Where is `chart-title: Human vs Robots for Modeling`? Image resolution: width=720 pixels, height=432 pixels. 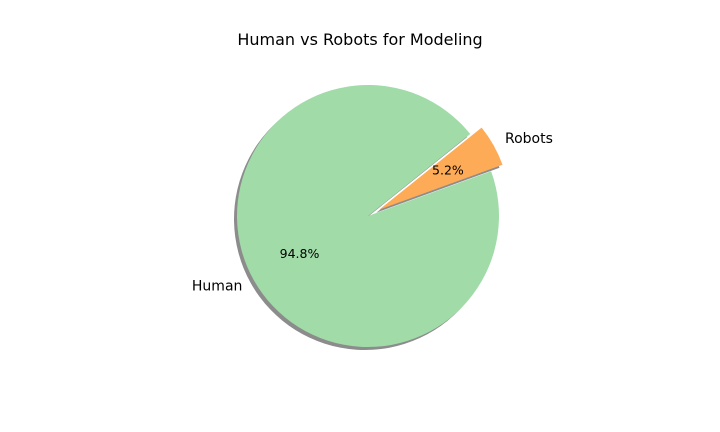 chart-title: Human vs Robots for Modeling is located at coordinates (360, 39).